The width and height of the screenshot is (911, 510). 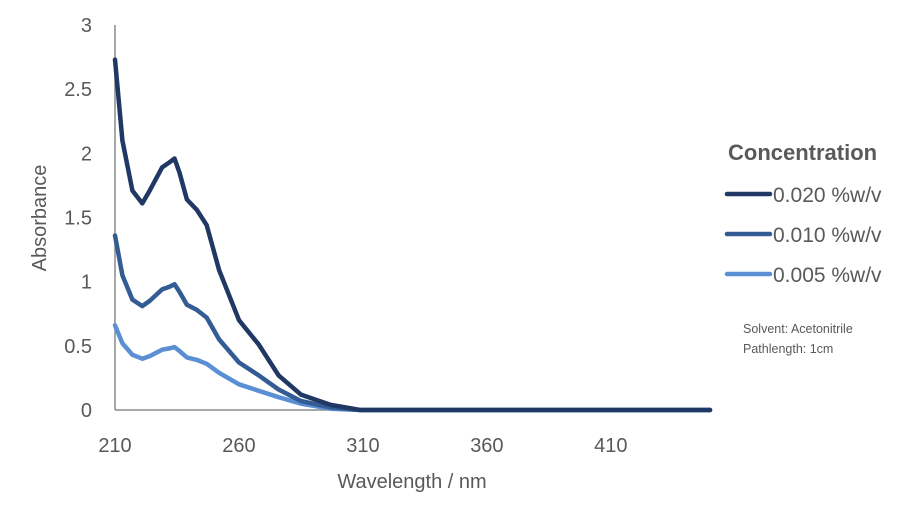 I want to click on legend-label: 0.010 %w/v, so click(x=827, y=235).